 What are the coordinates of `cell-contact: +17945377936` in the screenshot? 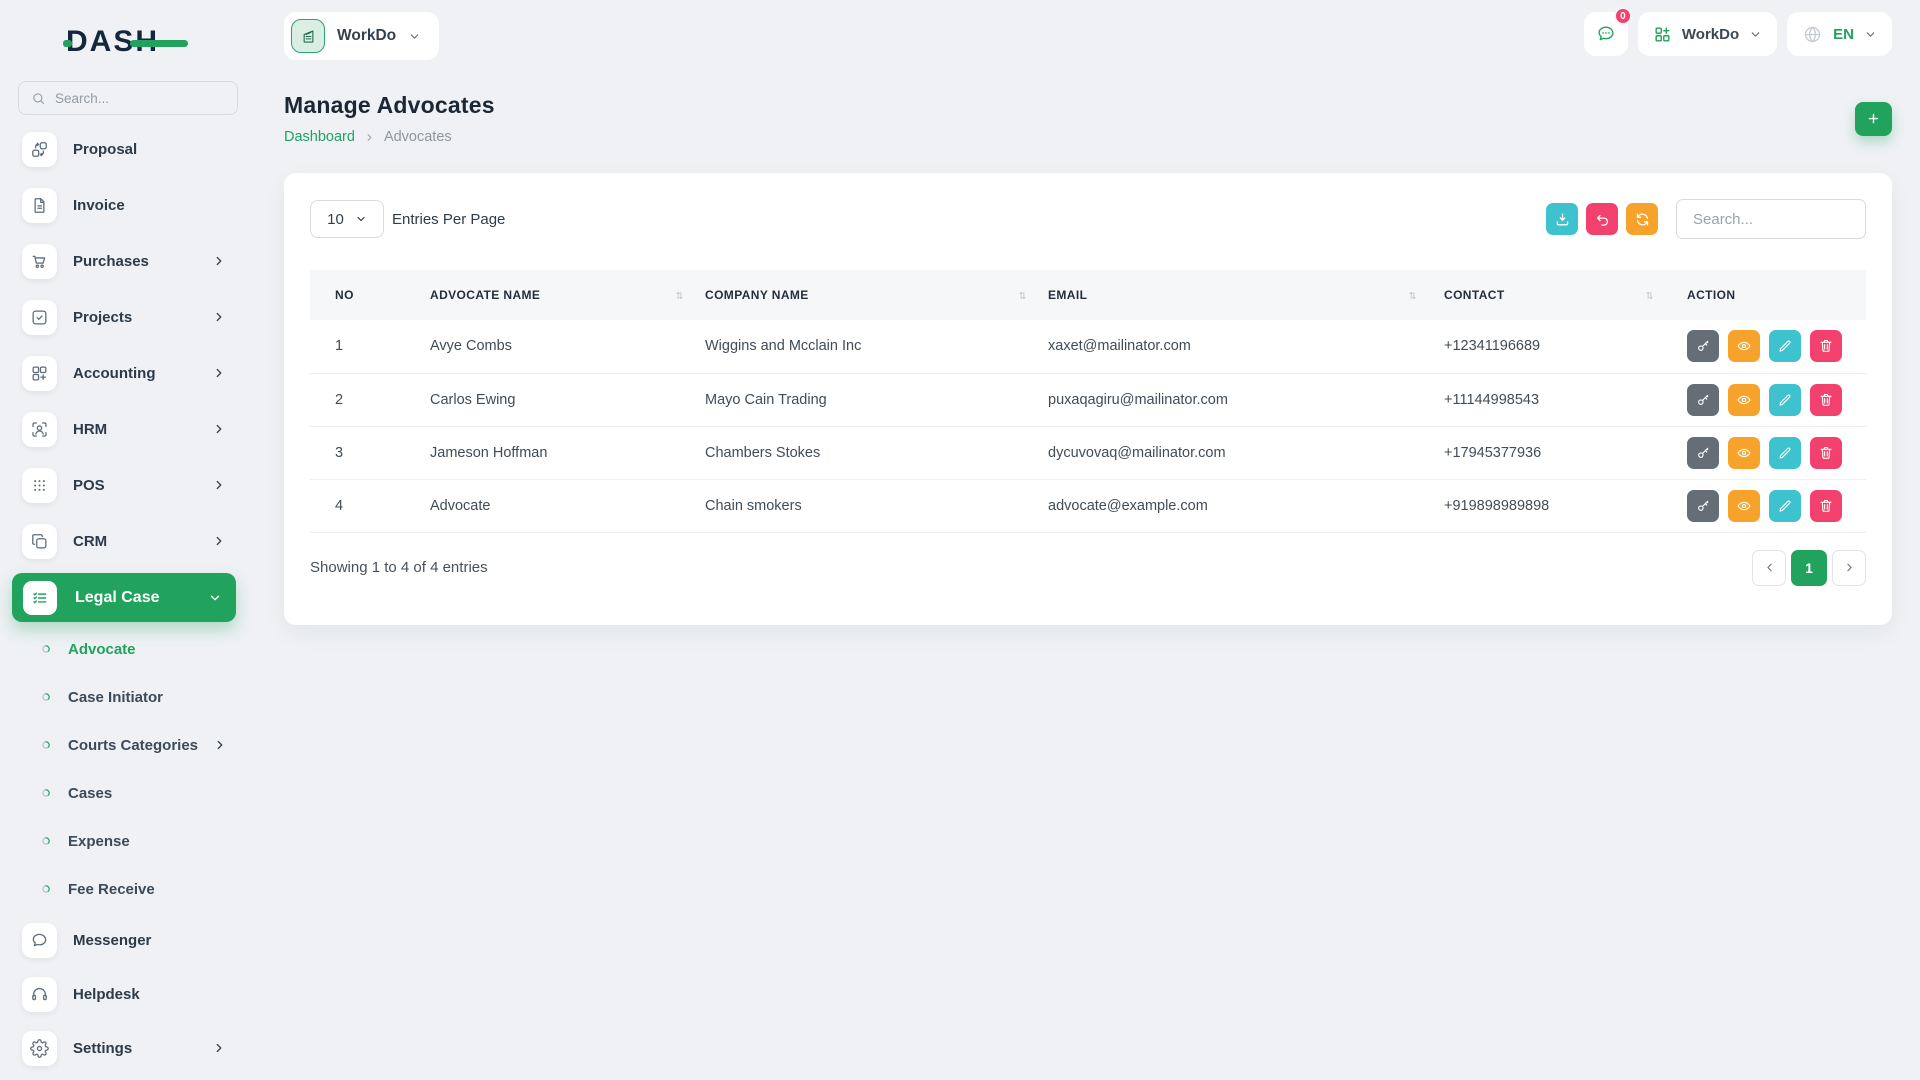 It's located at (1546, 453).